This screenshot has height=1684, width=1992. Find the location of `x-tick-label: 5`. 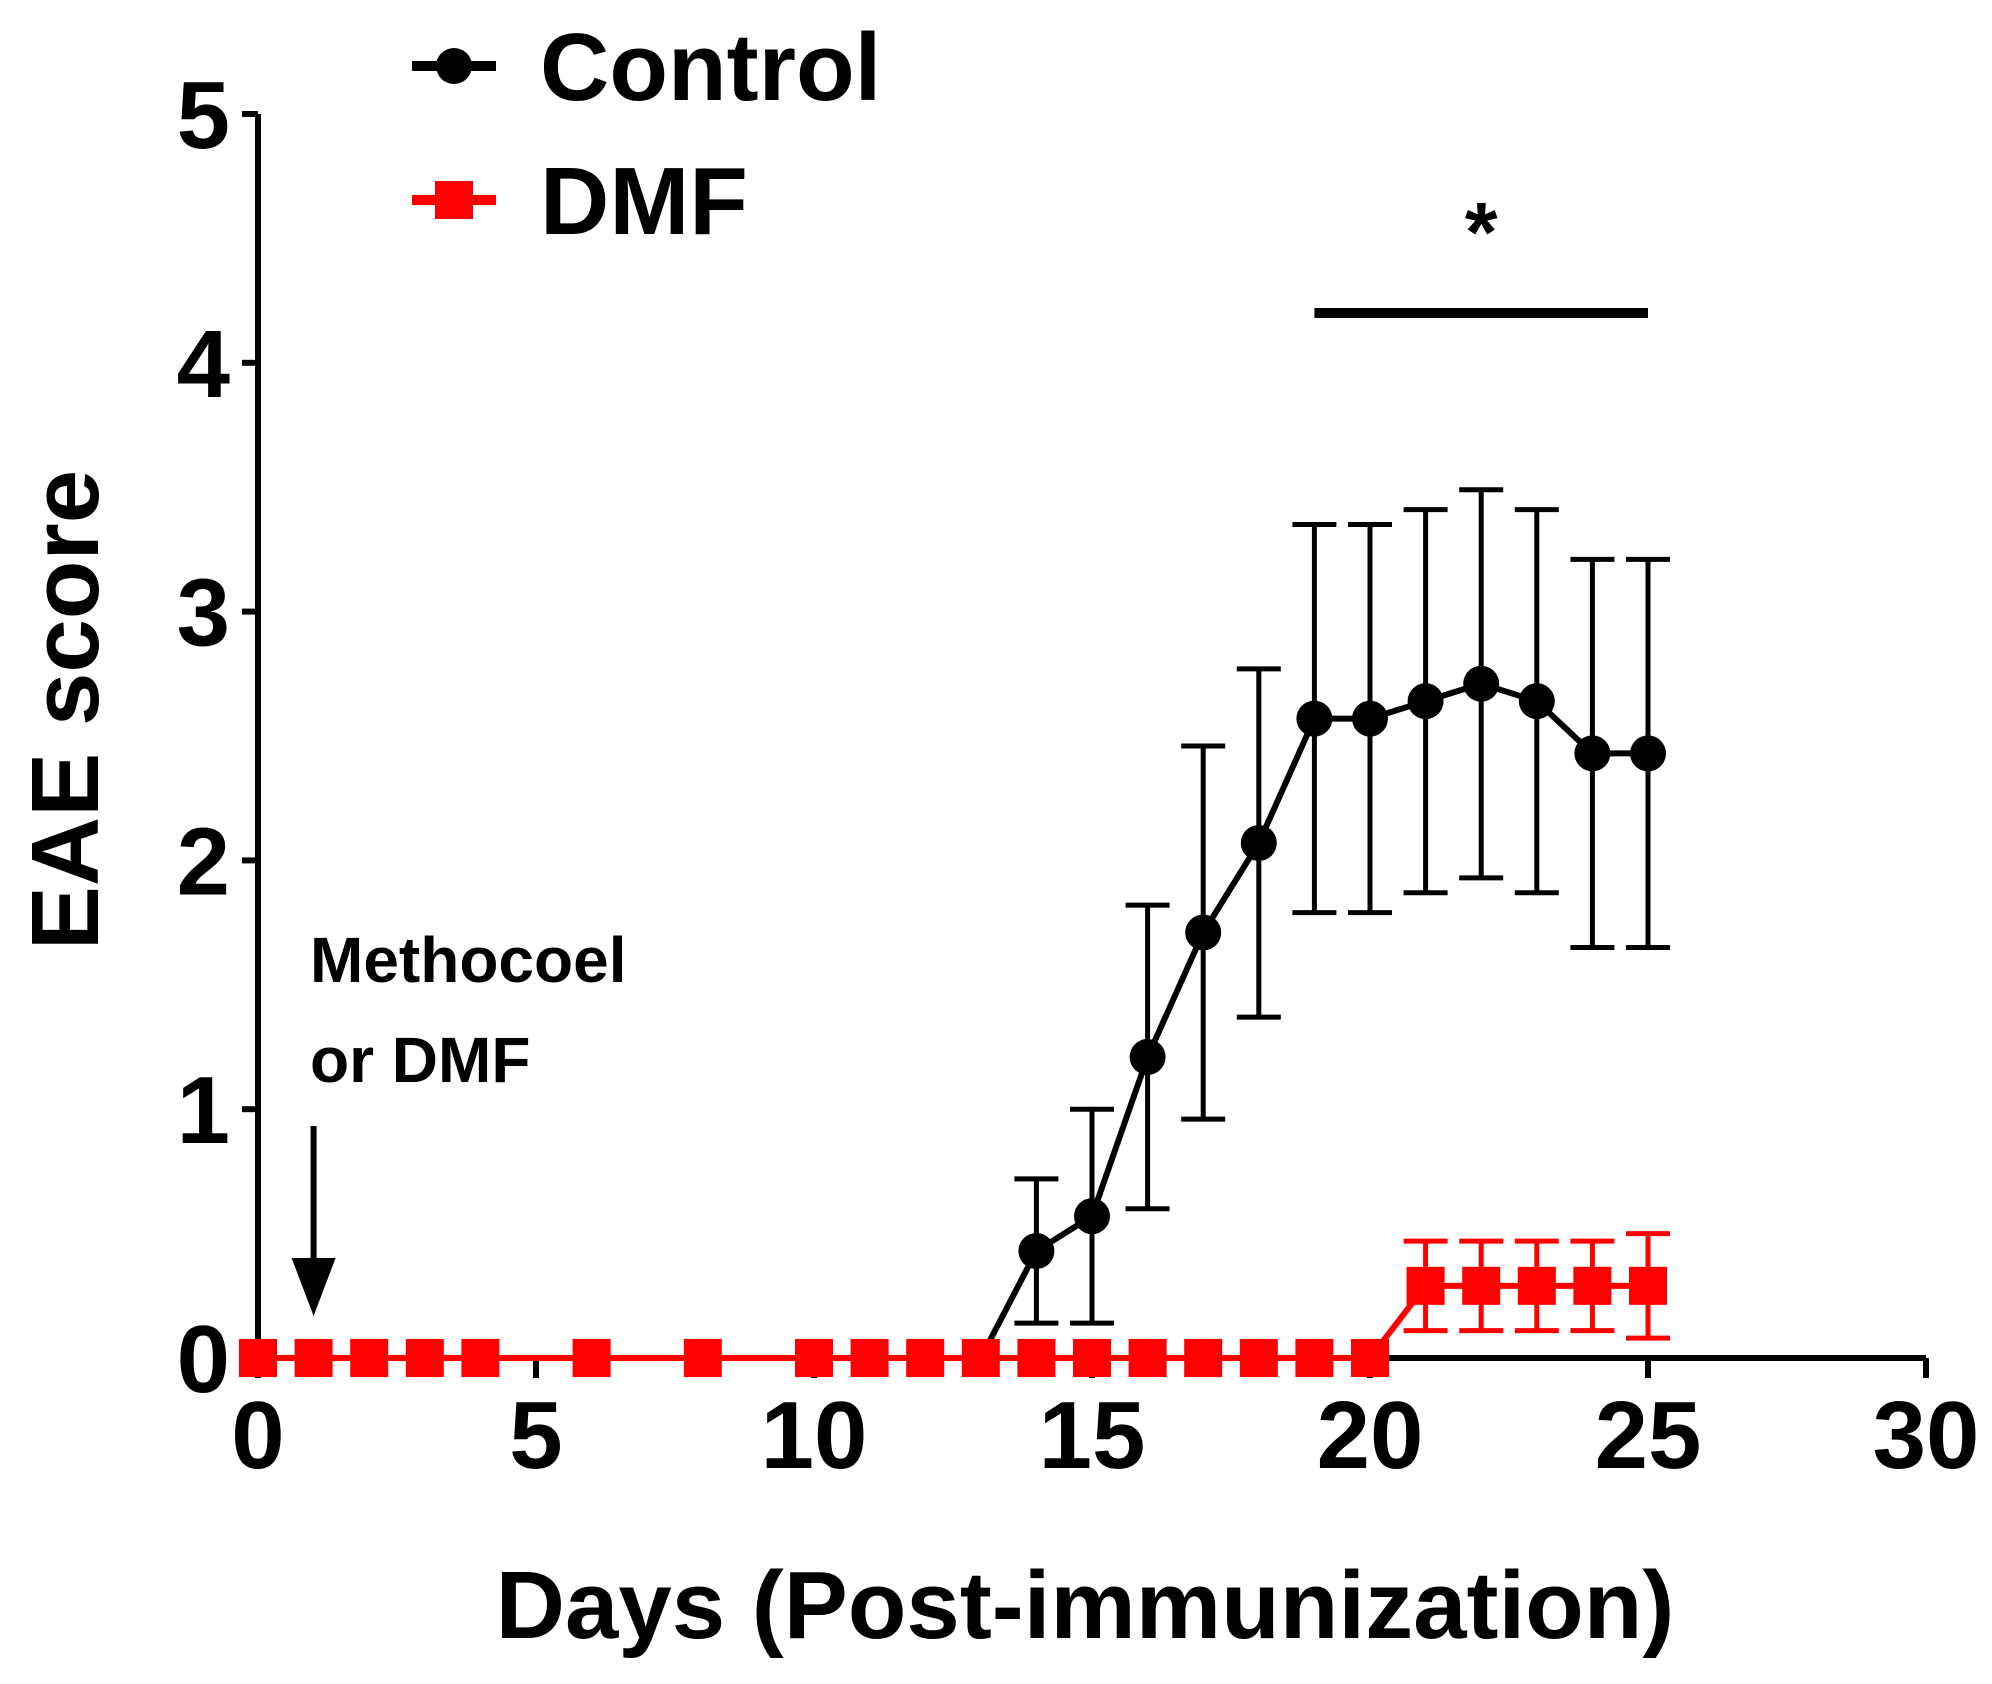

x-tick-label: 5 is located at coordinates (535, 1435).